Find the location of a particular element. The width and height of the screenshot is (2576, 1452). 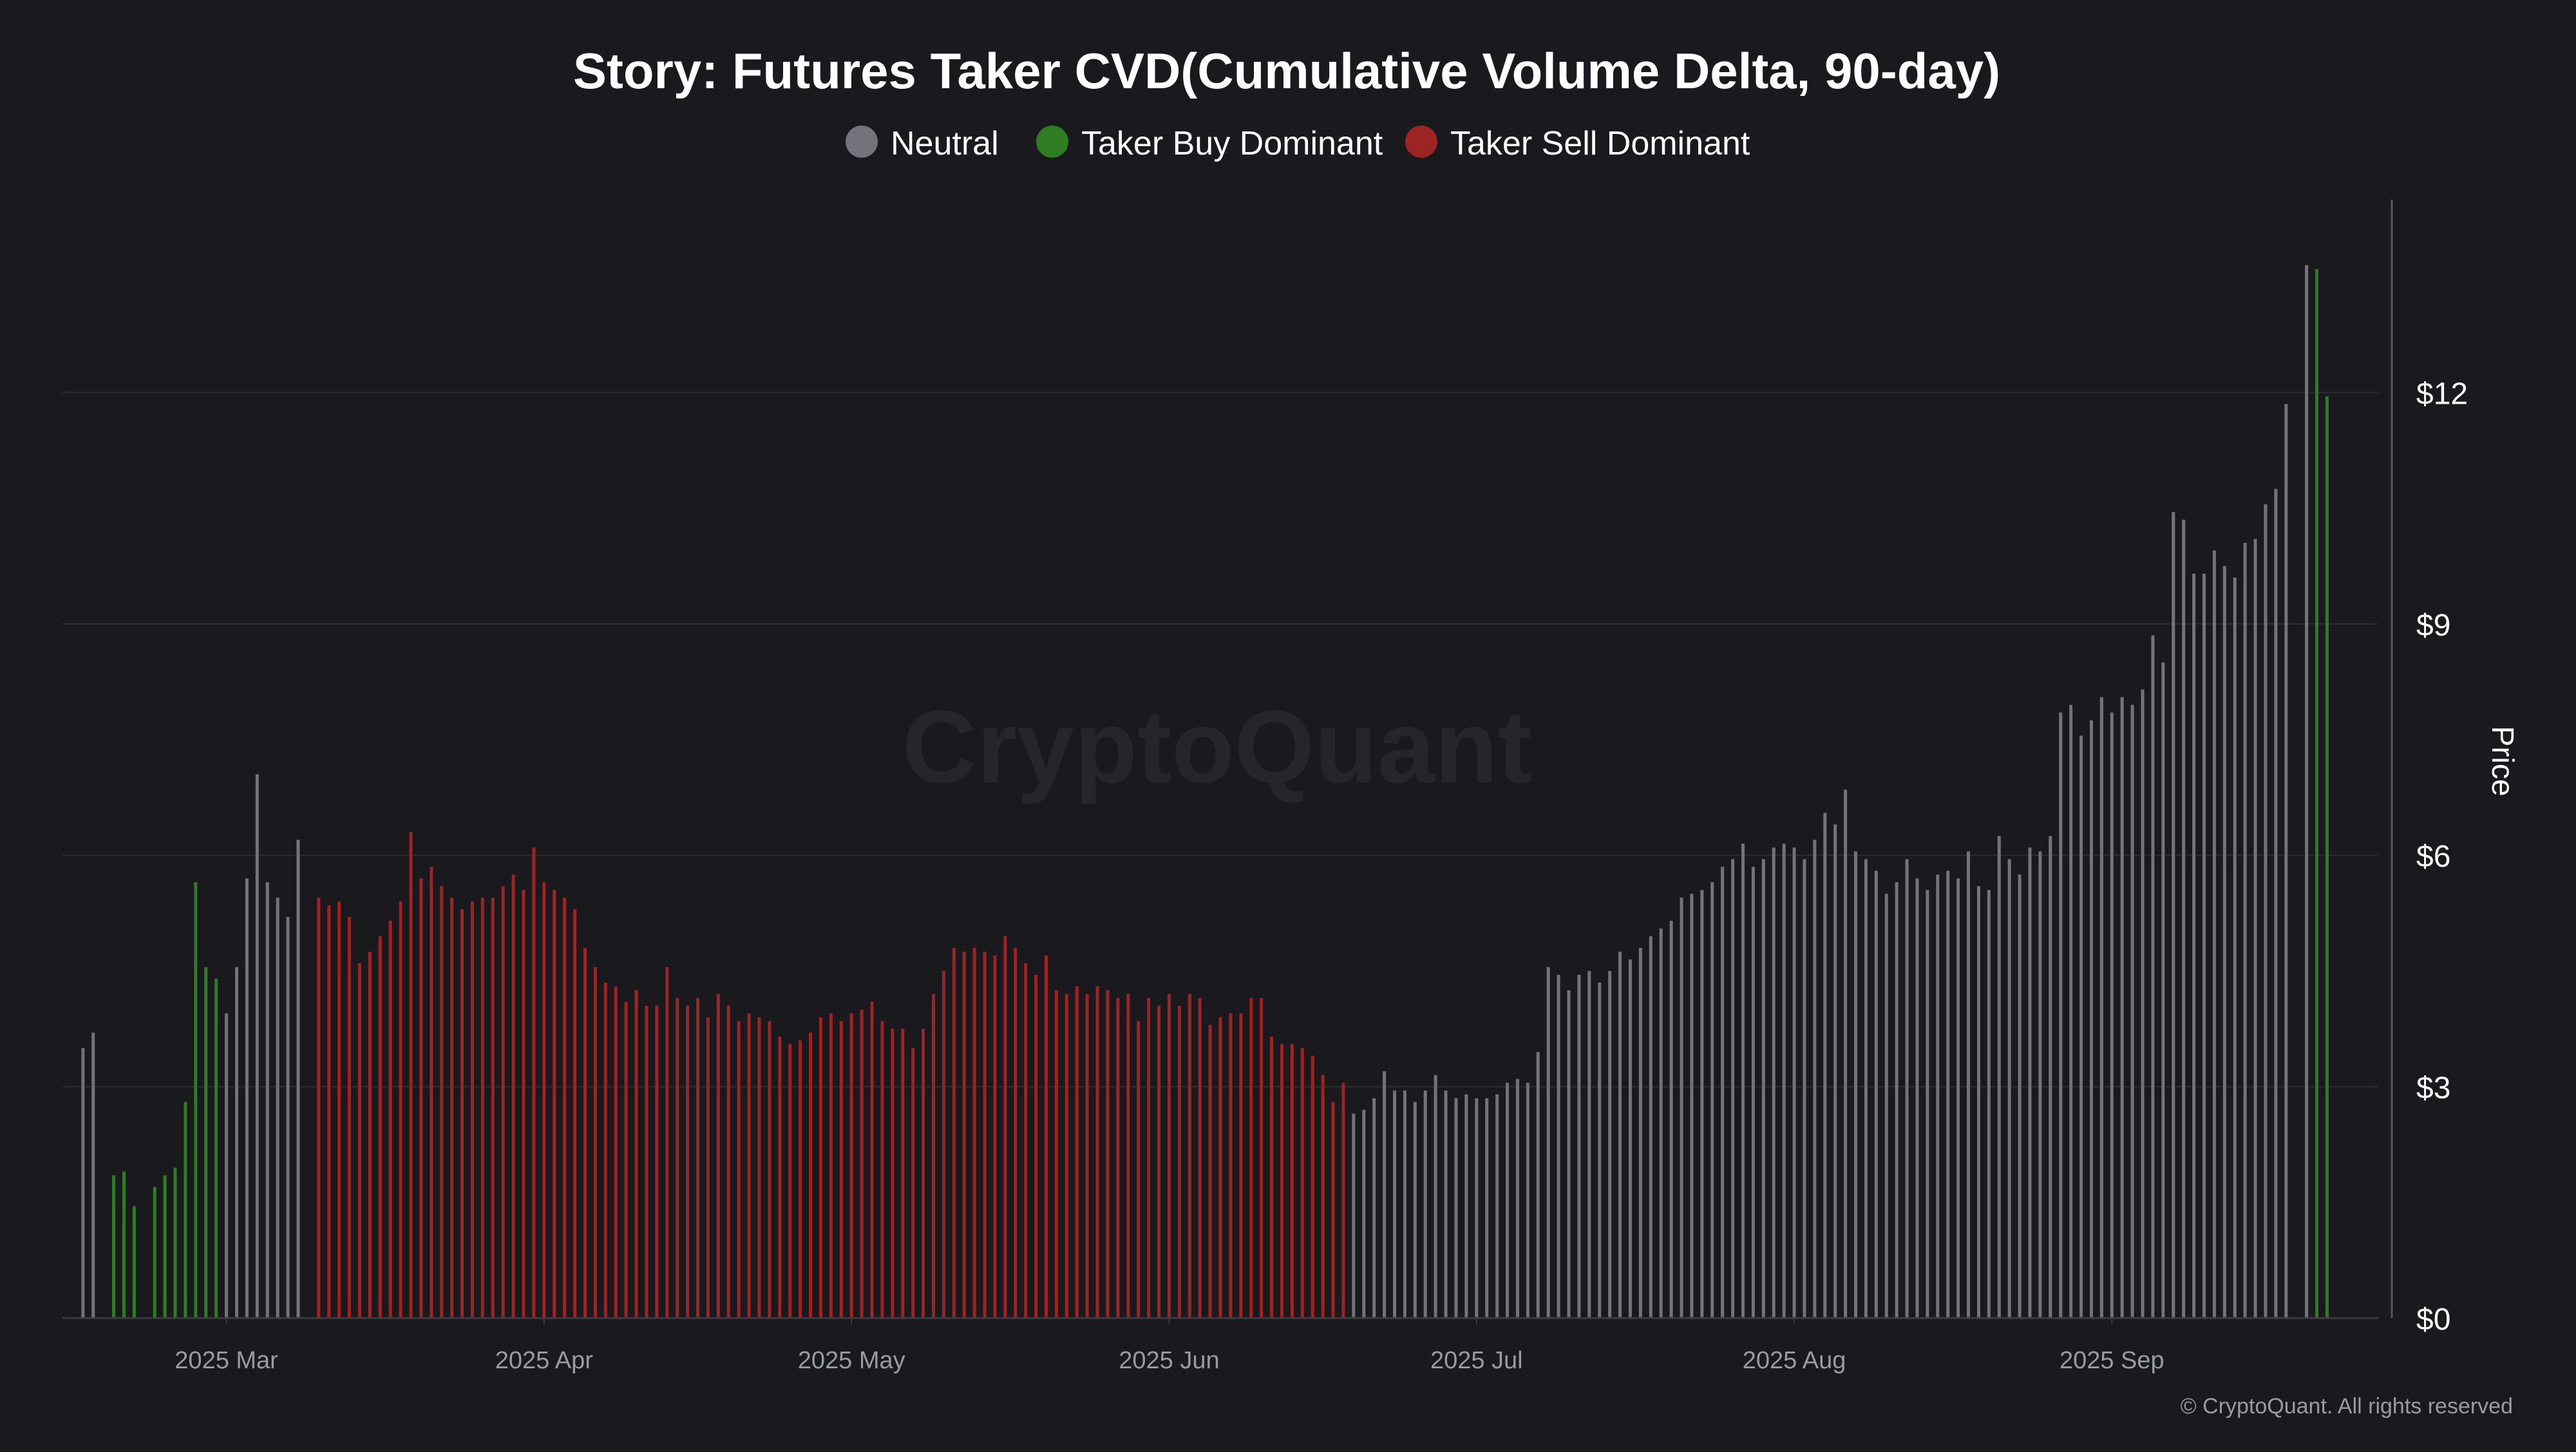

y-tick-label: $3 is located at coordinates (2433, 1088).